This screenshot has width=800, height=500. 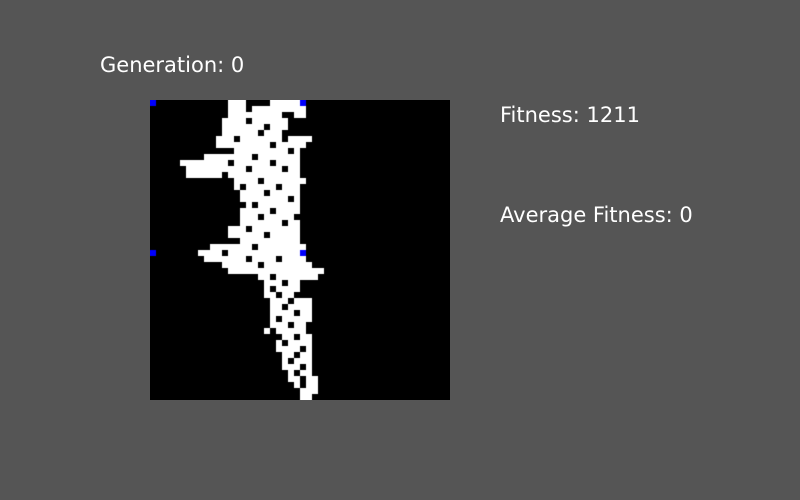 I want to click on fitness-label: Fitness: 1211, so click(x=570, y=115).